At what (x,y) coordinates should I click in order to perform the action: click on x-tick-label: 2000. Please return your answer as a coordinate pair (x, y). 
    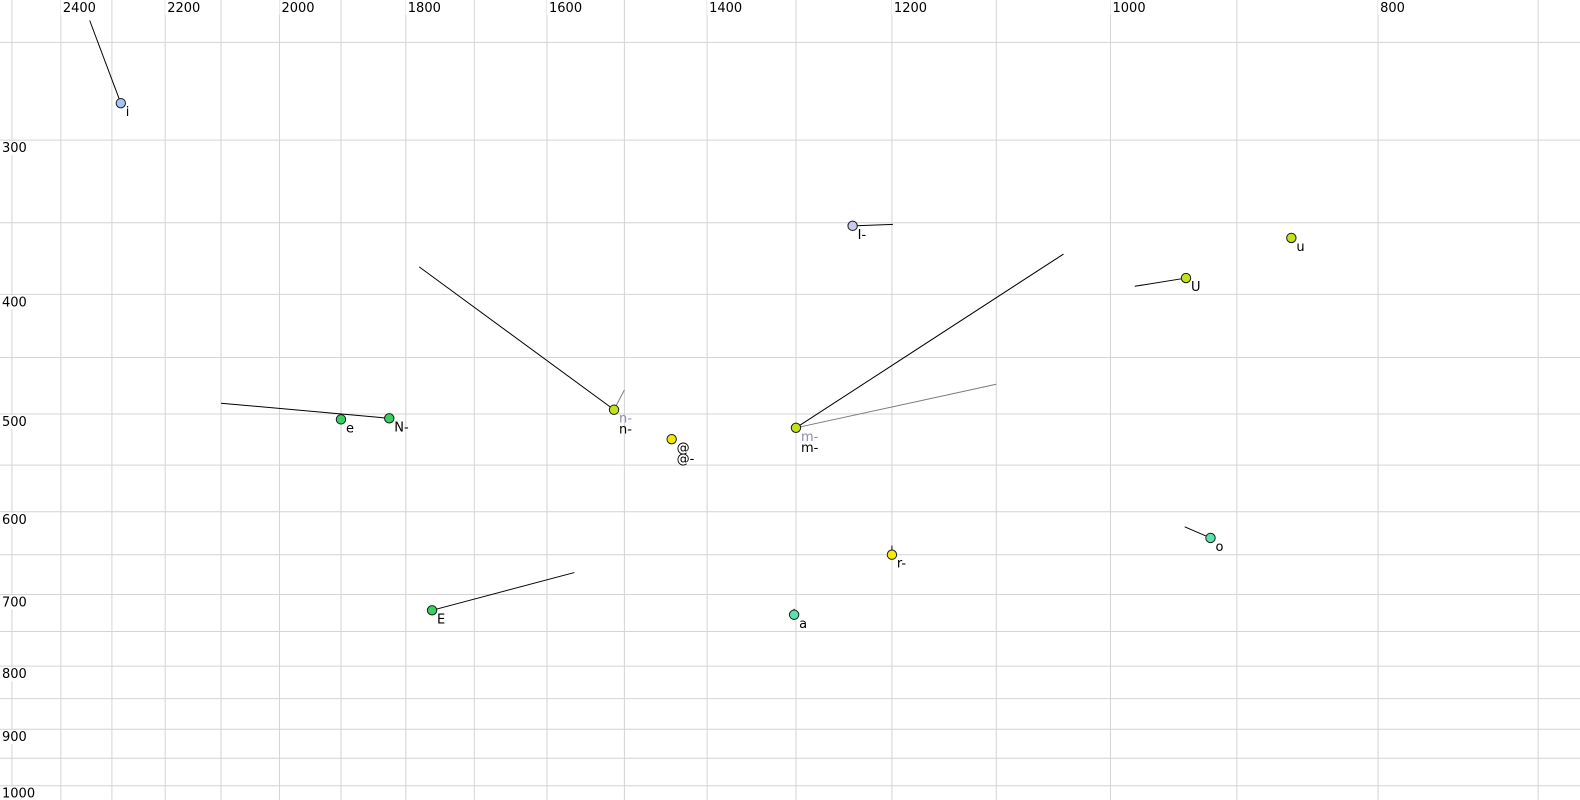
    Looking at the image, I should click on (297, 8).